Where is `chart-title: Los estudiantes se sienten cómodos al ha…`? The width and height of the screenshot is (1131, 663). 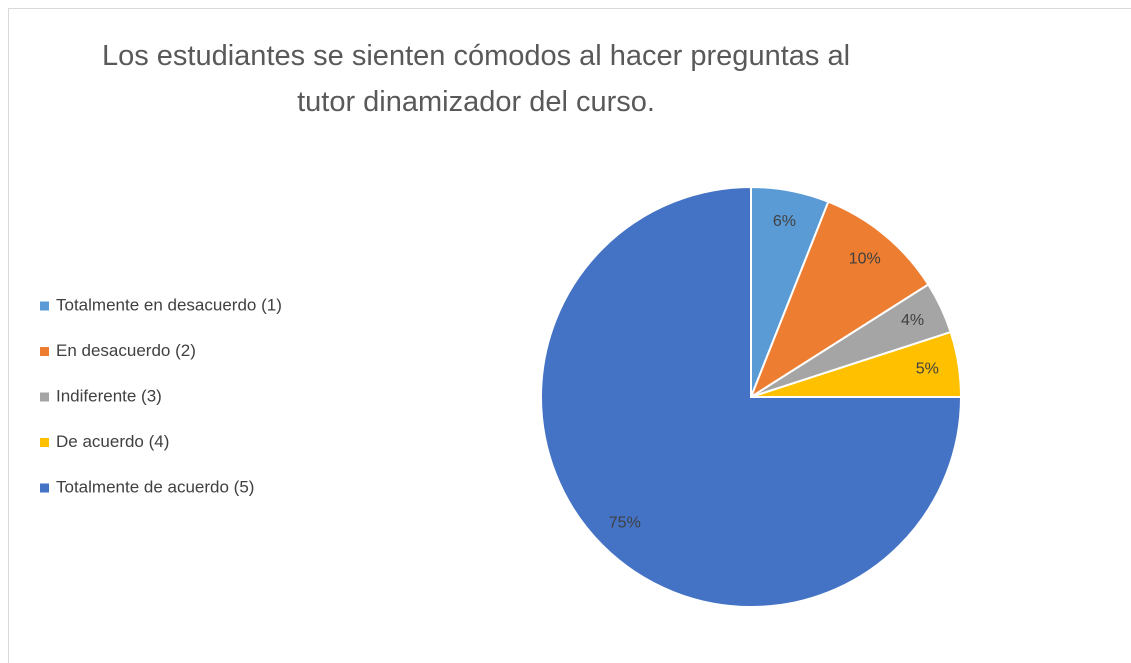 chart-title: Los estudiantes se sienten cómodos al ha… is located at coordinates (476, 79).